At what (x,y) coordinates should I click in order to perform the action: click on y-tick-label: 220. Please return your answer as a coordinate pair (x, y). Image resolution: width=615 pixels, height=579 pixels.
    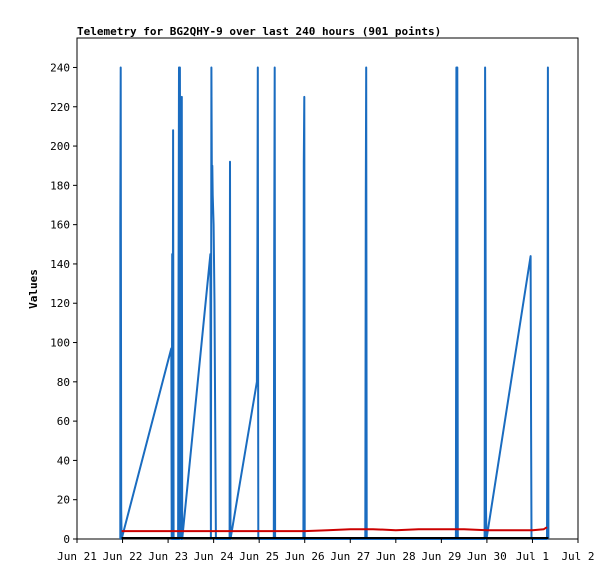
    Looking at the image, I should click on (60, 107).